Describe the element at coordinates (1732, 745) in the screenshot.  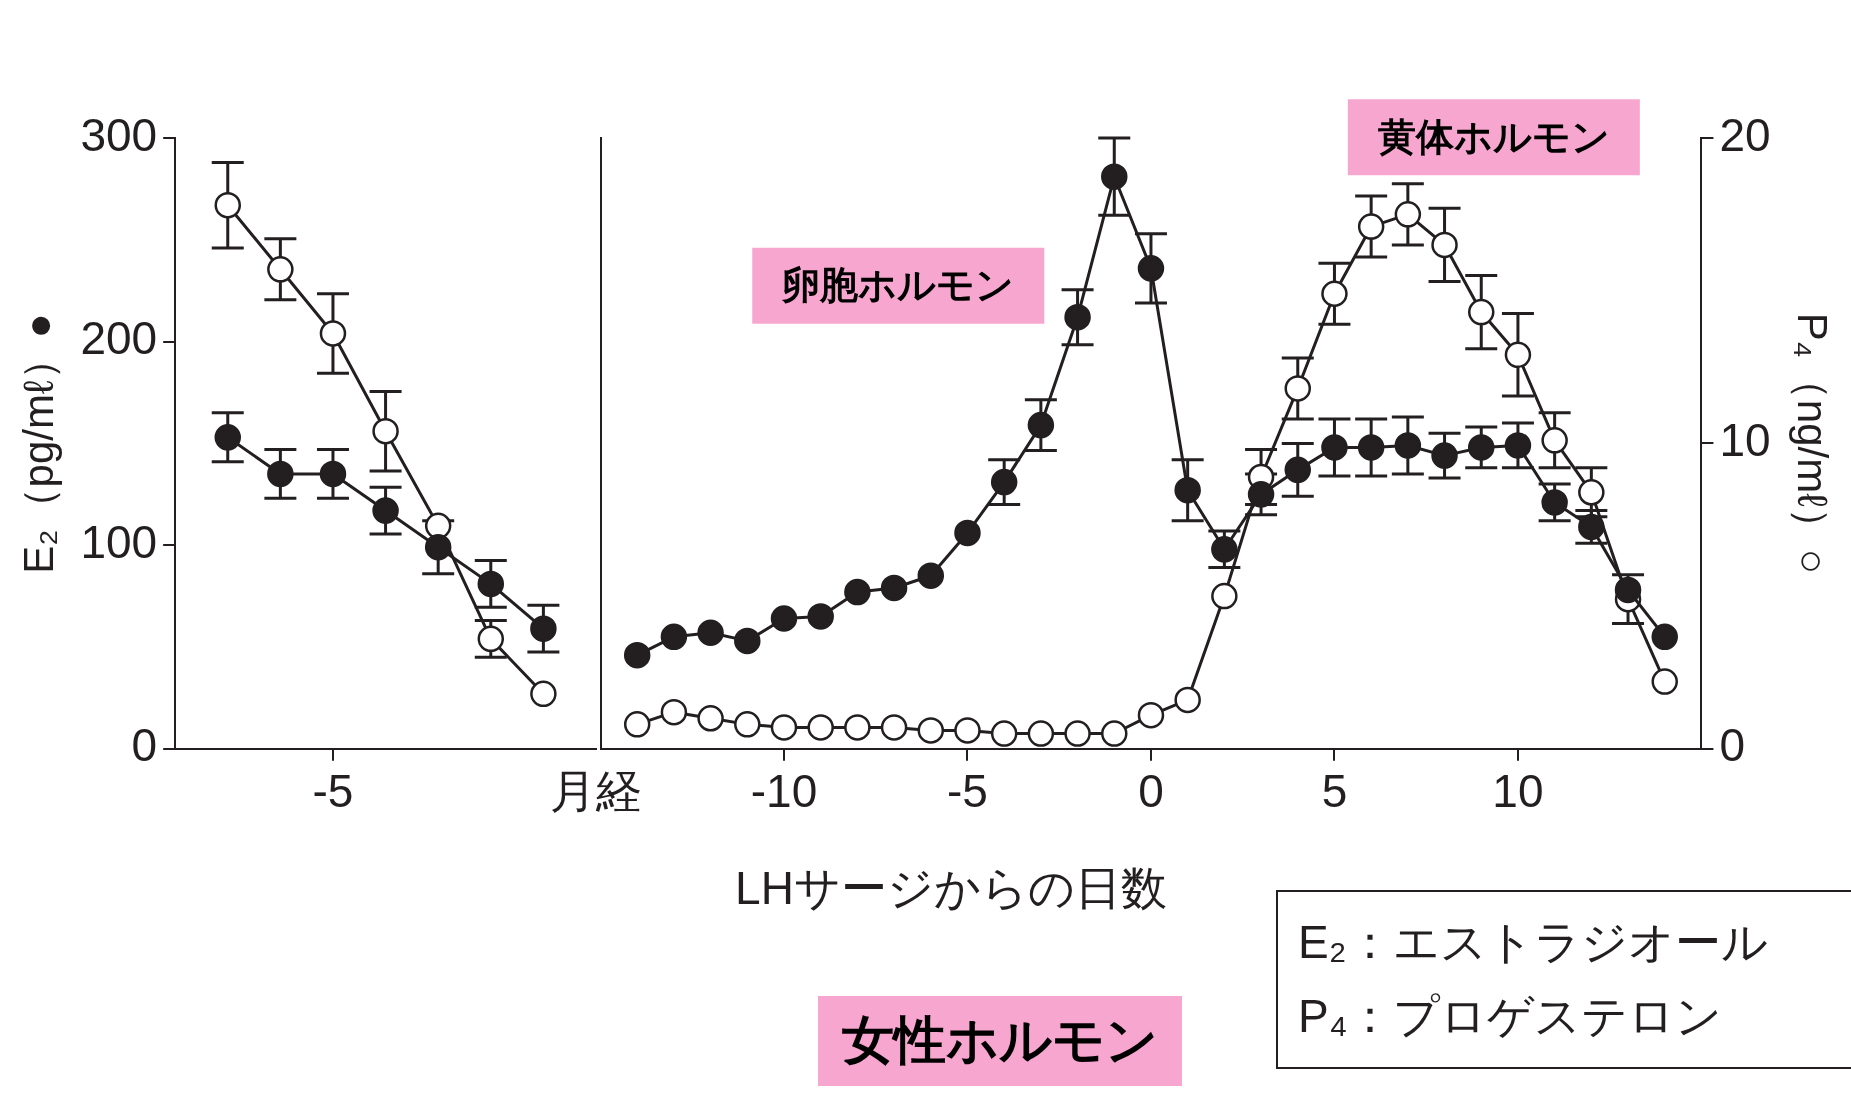
I see `y2-tick-label: 0` at that location.